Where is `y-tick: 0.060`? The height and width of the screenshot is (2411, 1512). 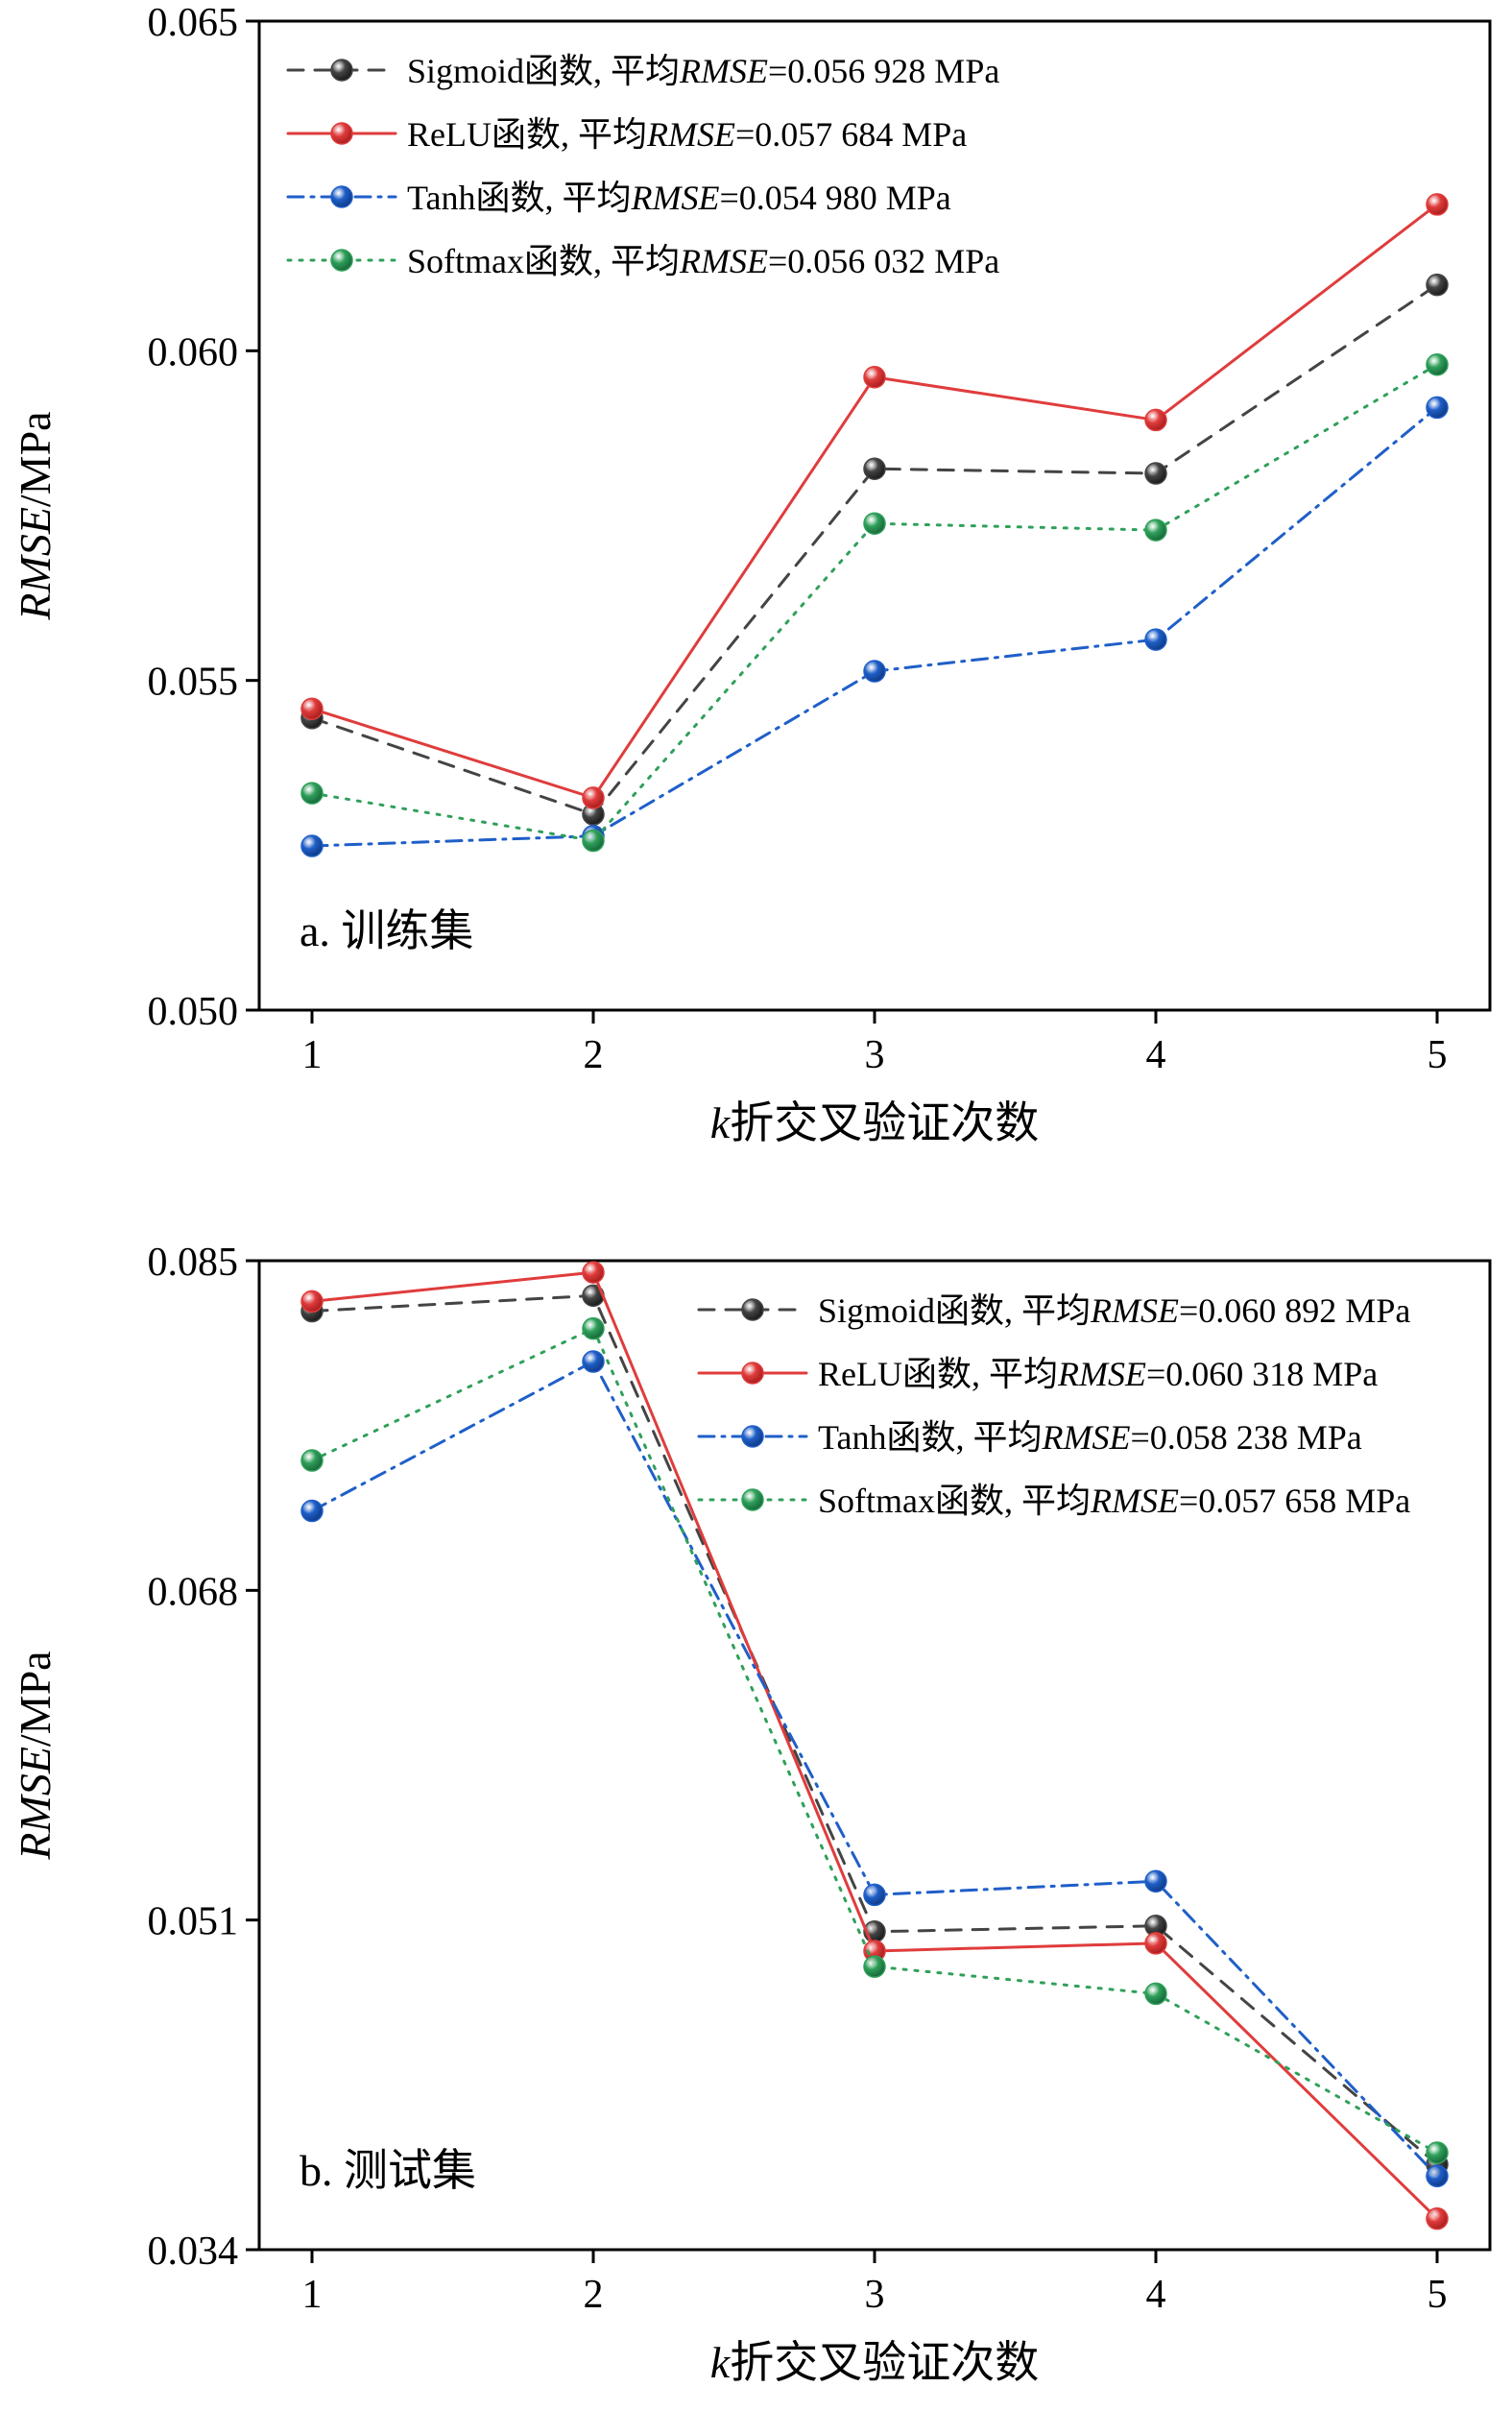 y-tick: 0.060 is located at coordinates (203, 352).